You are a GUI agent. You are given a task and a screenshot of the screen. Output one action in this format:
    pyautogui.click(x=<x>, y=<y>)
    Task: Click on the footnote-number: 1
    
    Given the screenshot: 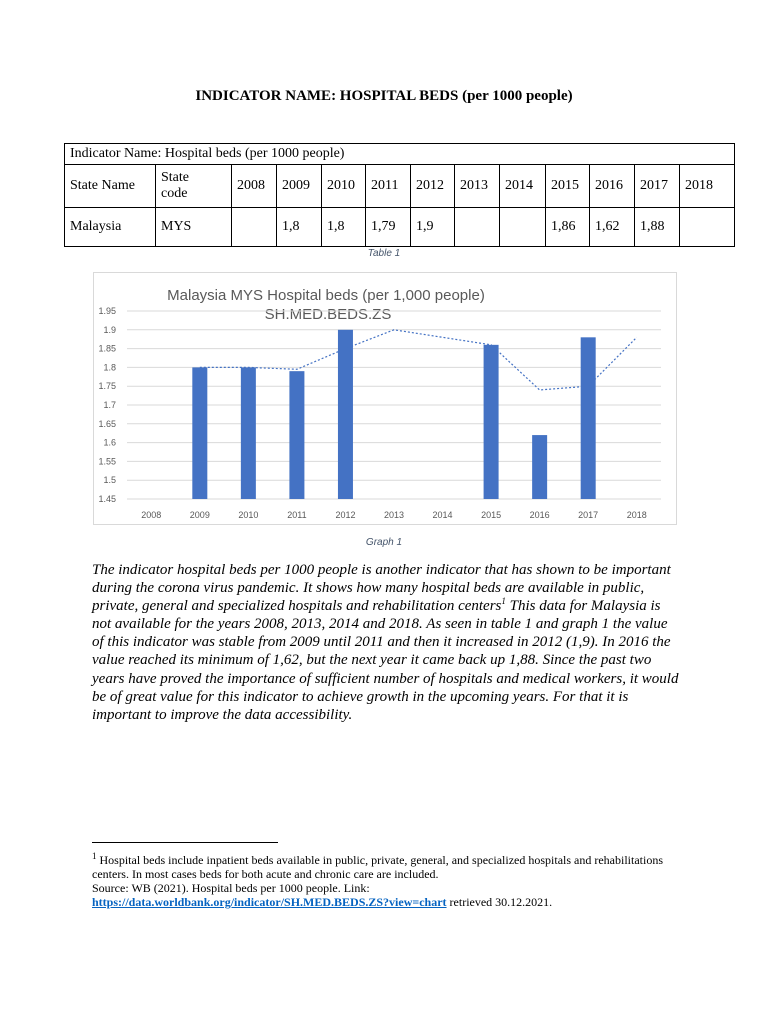 What is the action you would take?
    pyautogui.click(x=94, y=856)
    